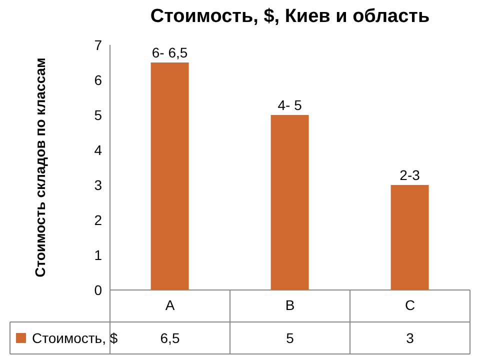 The image size is (480, 360). What do you see at coordinates (170, 338) in the screenshot?
I see `text: 6,5` at bounding box center [170, 338].